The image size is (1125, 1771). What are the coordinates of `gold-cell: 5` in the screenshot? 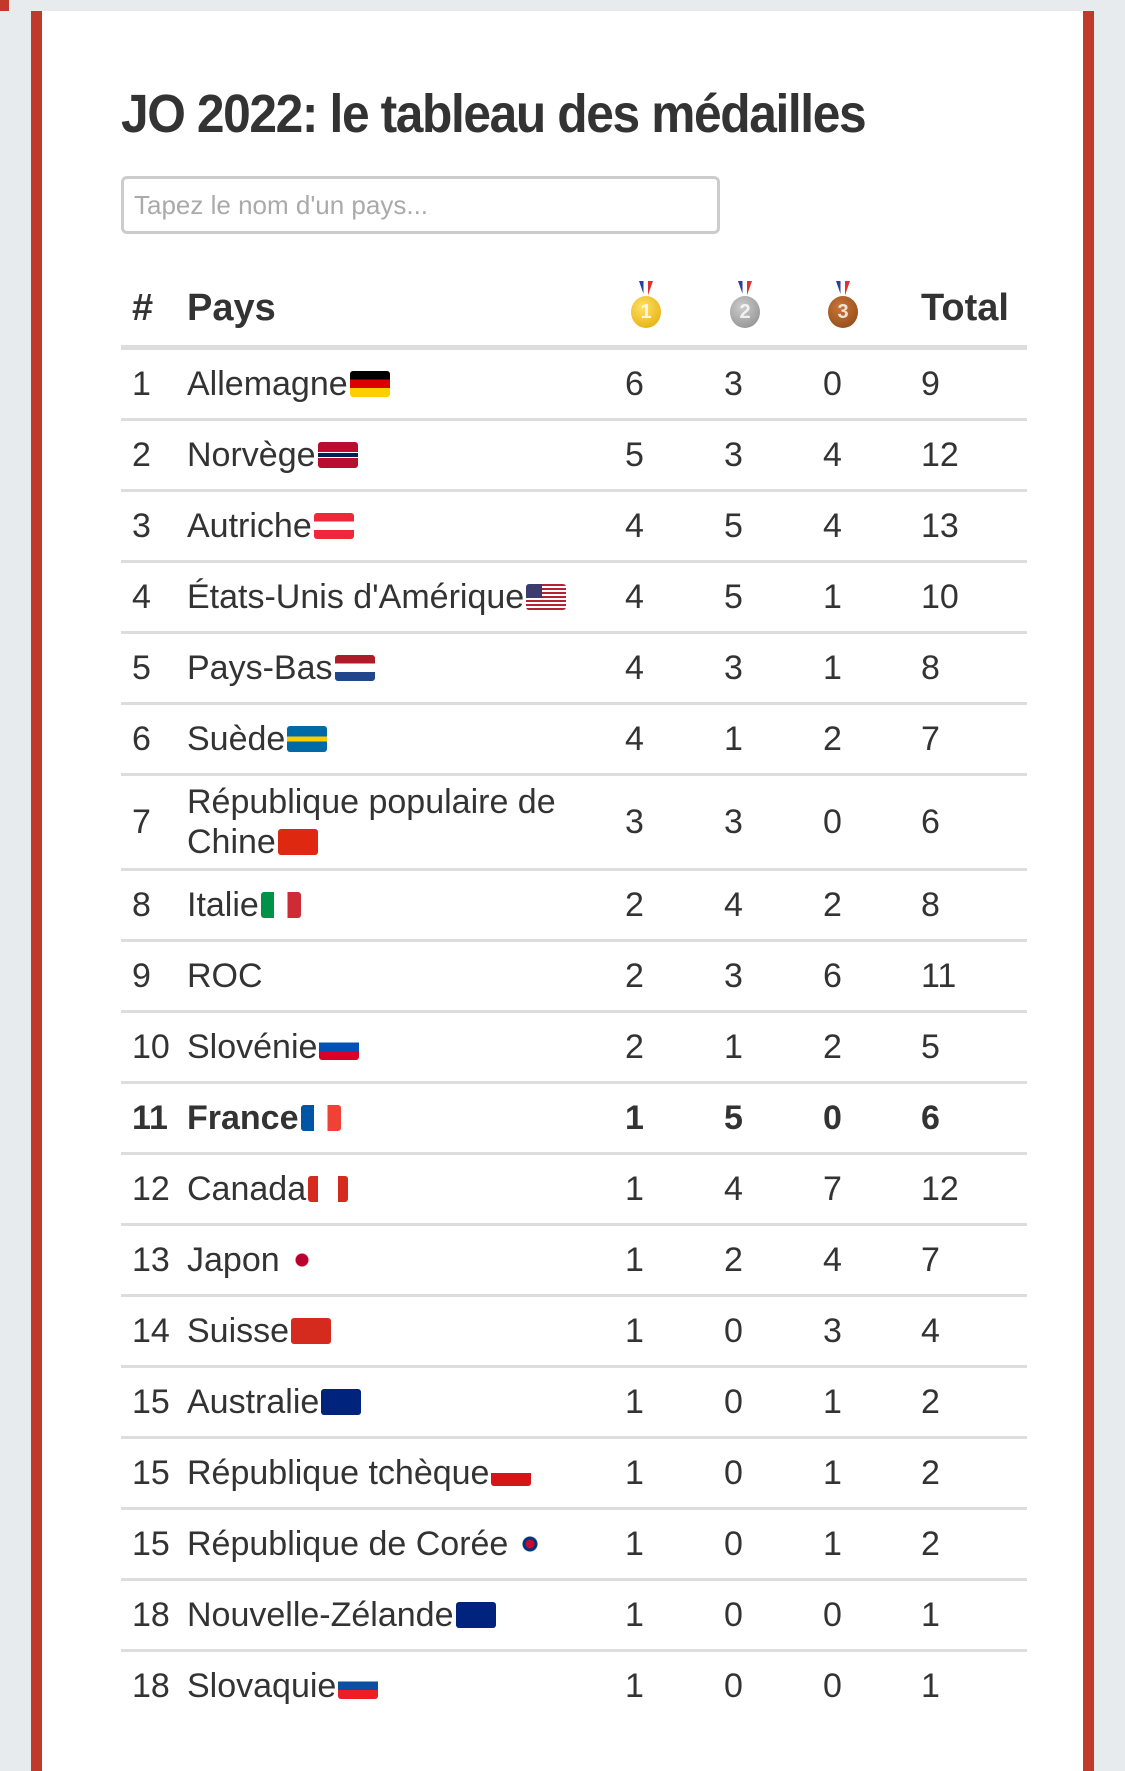 It's located at (634, 454).